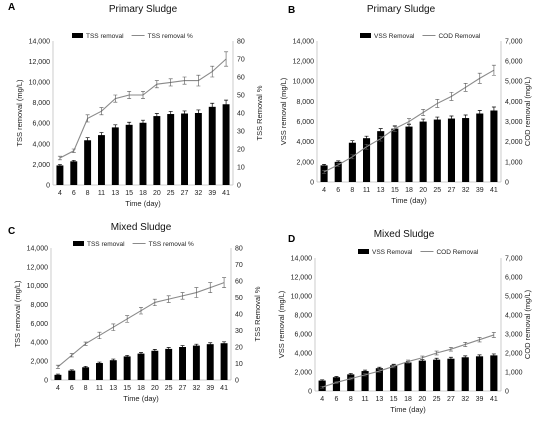  I want to click on x-tick-label: 8, so click(86, 388).